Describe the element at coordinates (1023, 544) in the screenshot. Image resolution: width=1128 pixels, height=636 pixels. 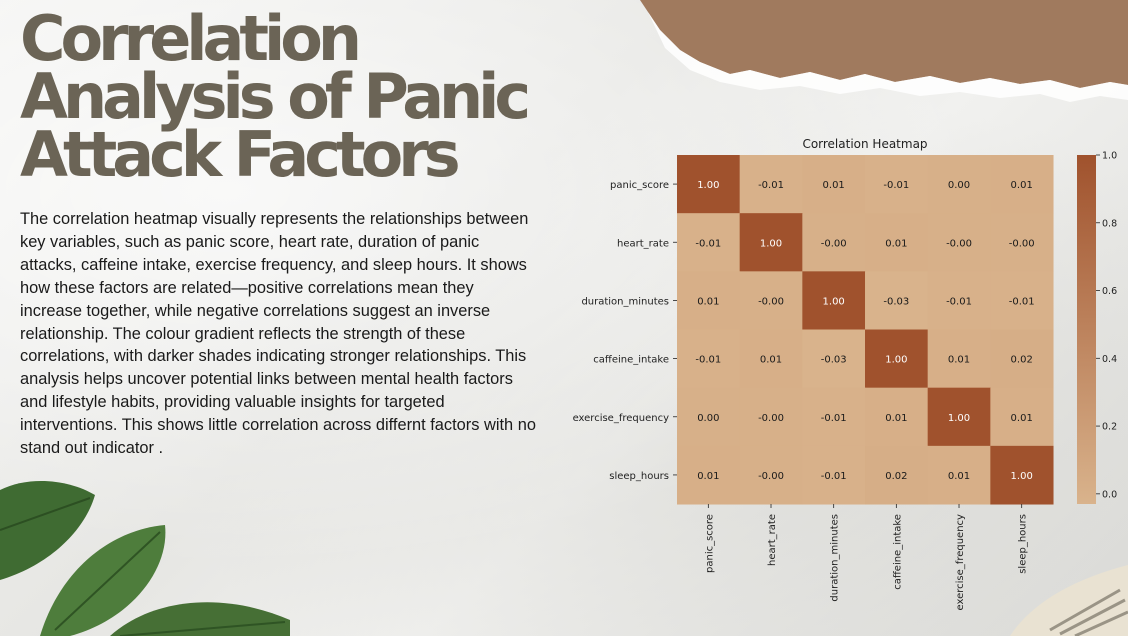
I see `column-label: sleep_hours` at that location.